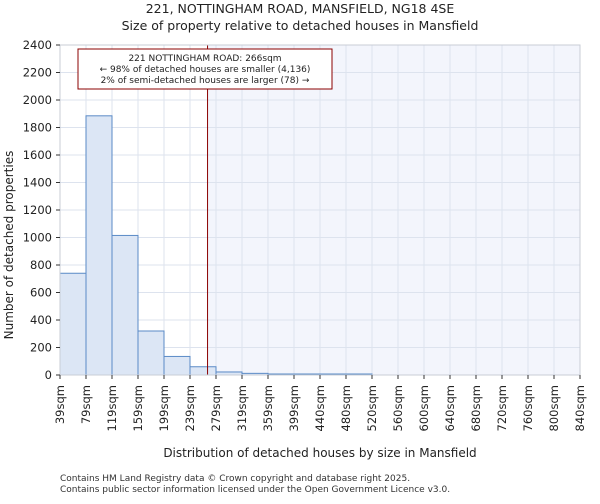 The width and height of the screenshot is (600, 504). Describe the element at coordinates (41, 293) in the screenshot. I see `y-tick-label: 600` at that location.